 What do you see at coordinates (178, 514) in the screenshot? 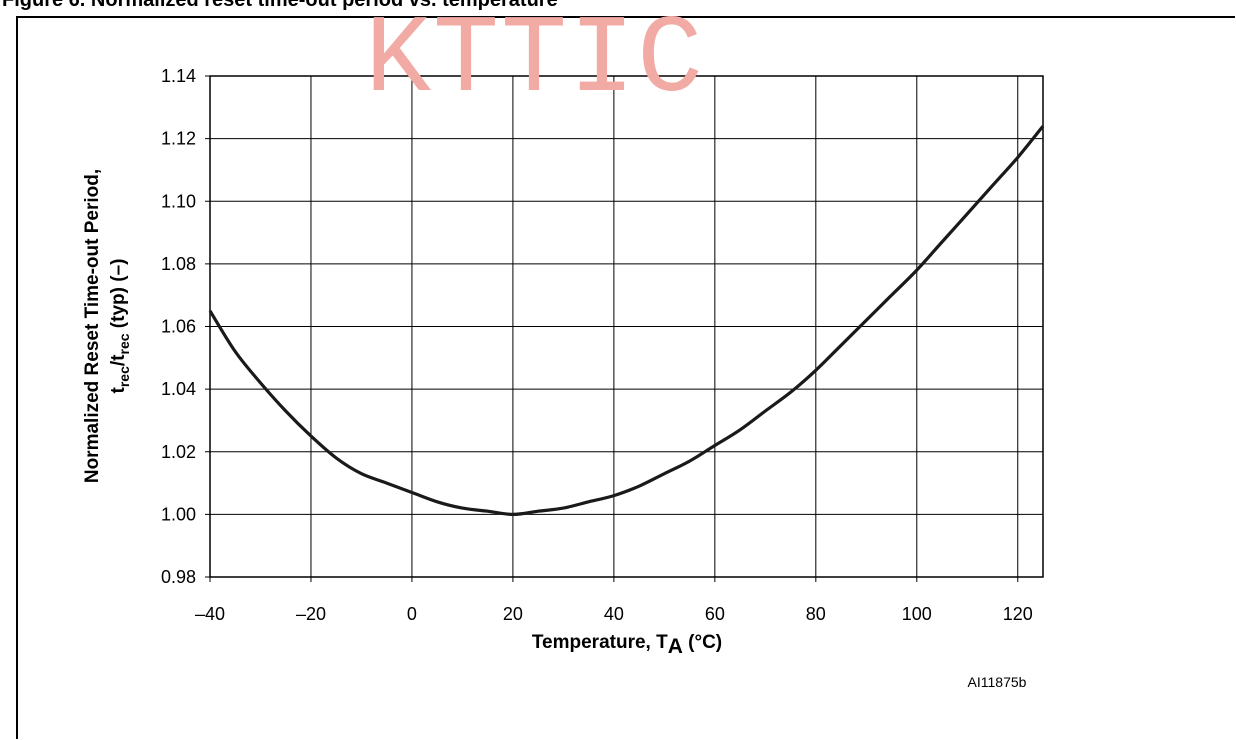
I see `y-tick-label: 1.00` at bounding box center [178, 514].